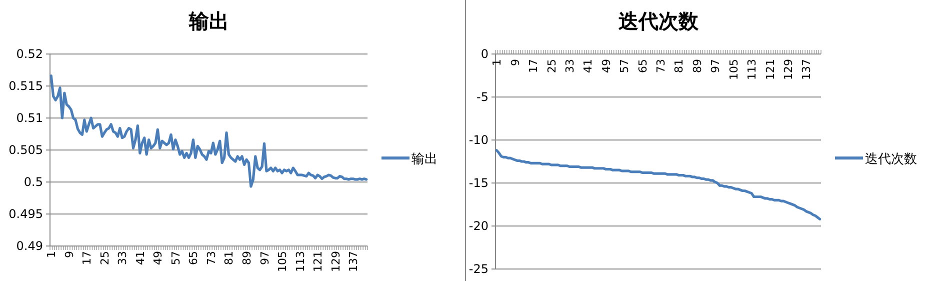  What do you see at coordinates (25, 86) in the screenshot?
I see `y-tick-label: 0.515` at bounding box center [25, 86].